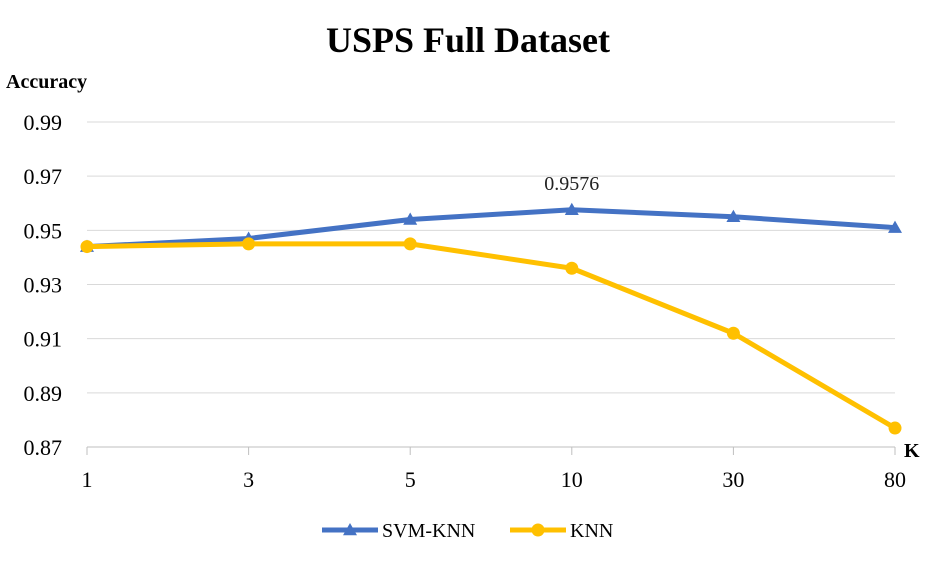  Describe the element at coordinates (43, 339) in the screenshot. I see `y-tick-label: 0.91` at that location.